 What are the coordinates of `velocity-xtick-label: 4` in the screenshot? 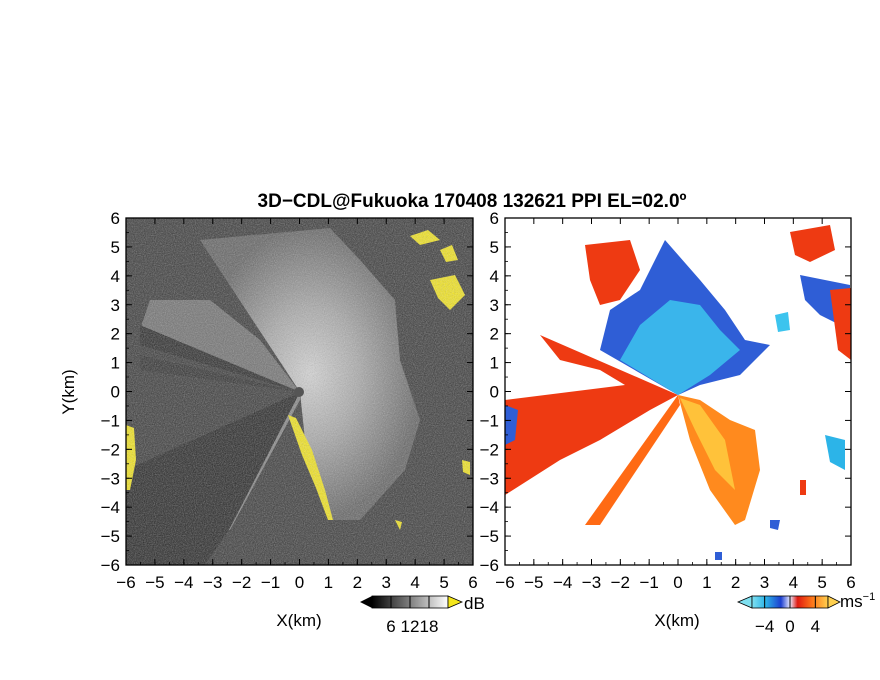 It's located at (793, 582).